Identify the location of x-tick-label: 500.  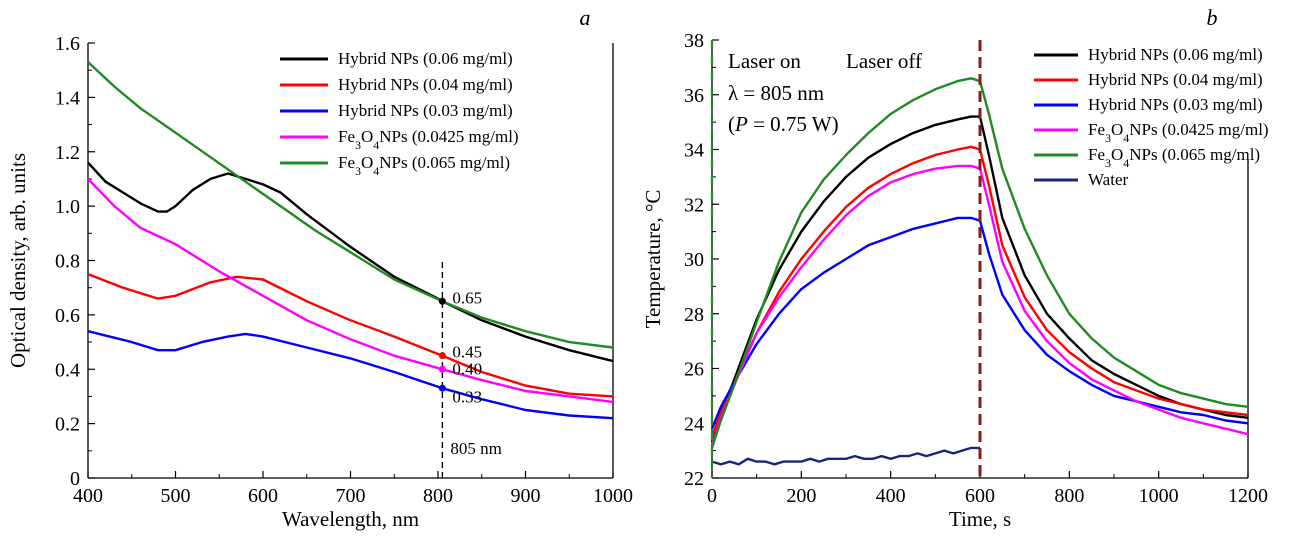
(176, 496).